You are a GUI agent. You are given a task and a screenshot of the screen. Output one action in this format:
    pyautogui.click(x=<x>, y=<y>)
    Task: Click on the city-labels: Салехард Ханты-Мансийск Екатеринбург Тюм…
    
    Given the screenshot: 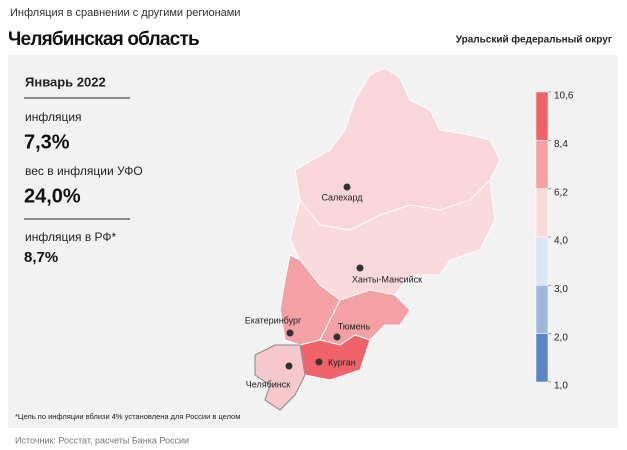 What is the action you would take?
    pyautogui.click(x=333, y=290)
    